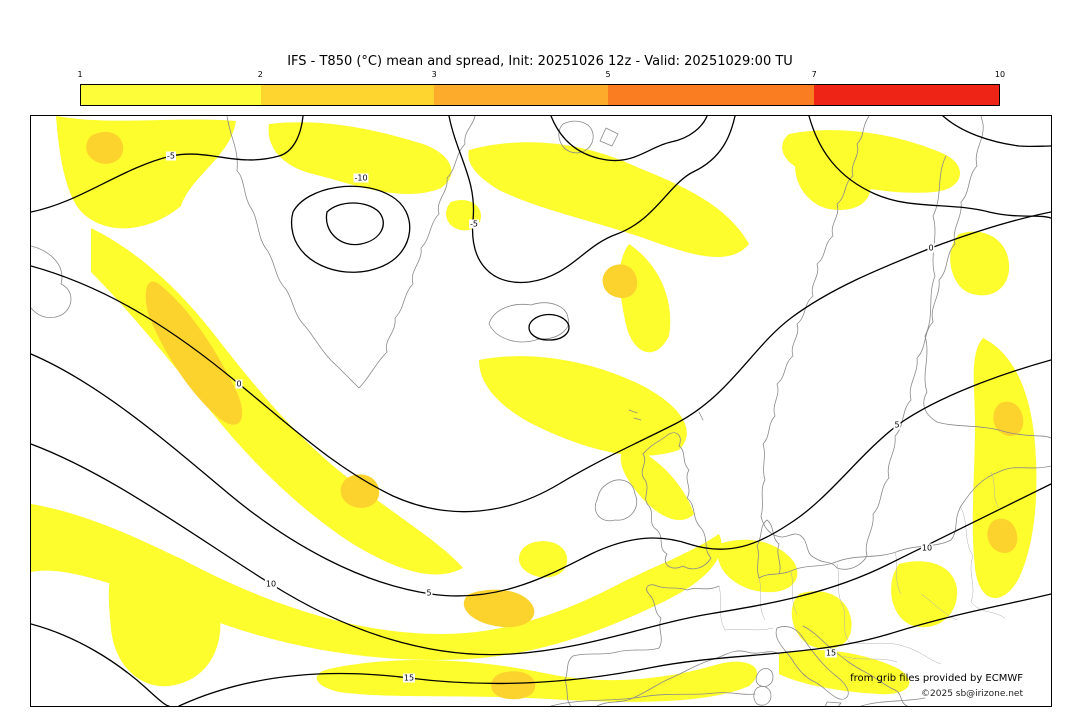 The height and width of the screenshot is (718, 1080). I want to click on coastline-mediterranean, so click(688, 678).